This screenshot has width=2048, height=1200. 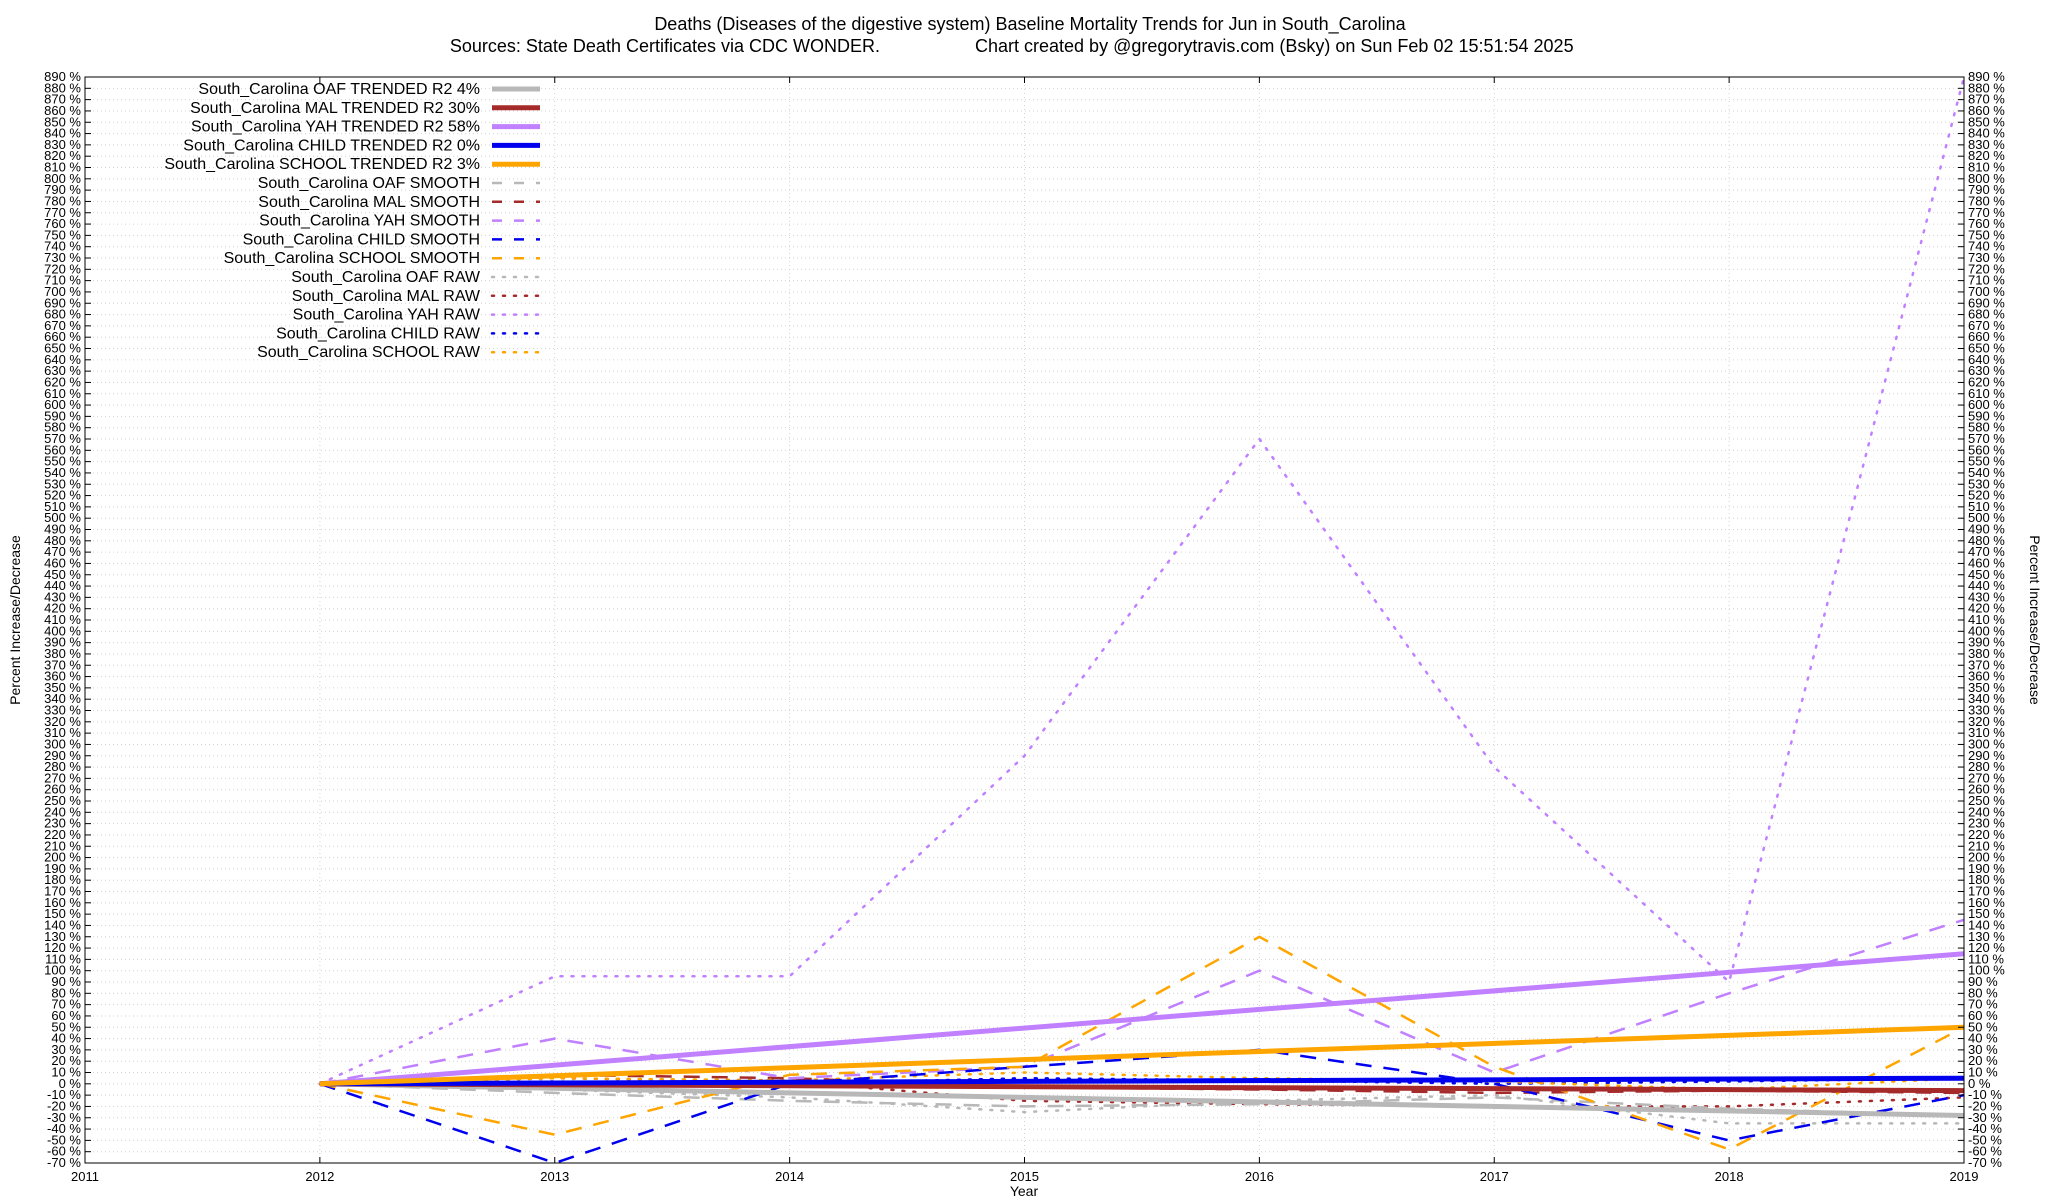 What do you see at coordinates (1986, 438) in the screenshot?
I see `y-tick-label-right: 570 %` at bounding box center [1986, 438].